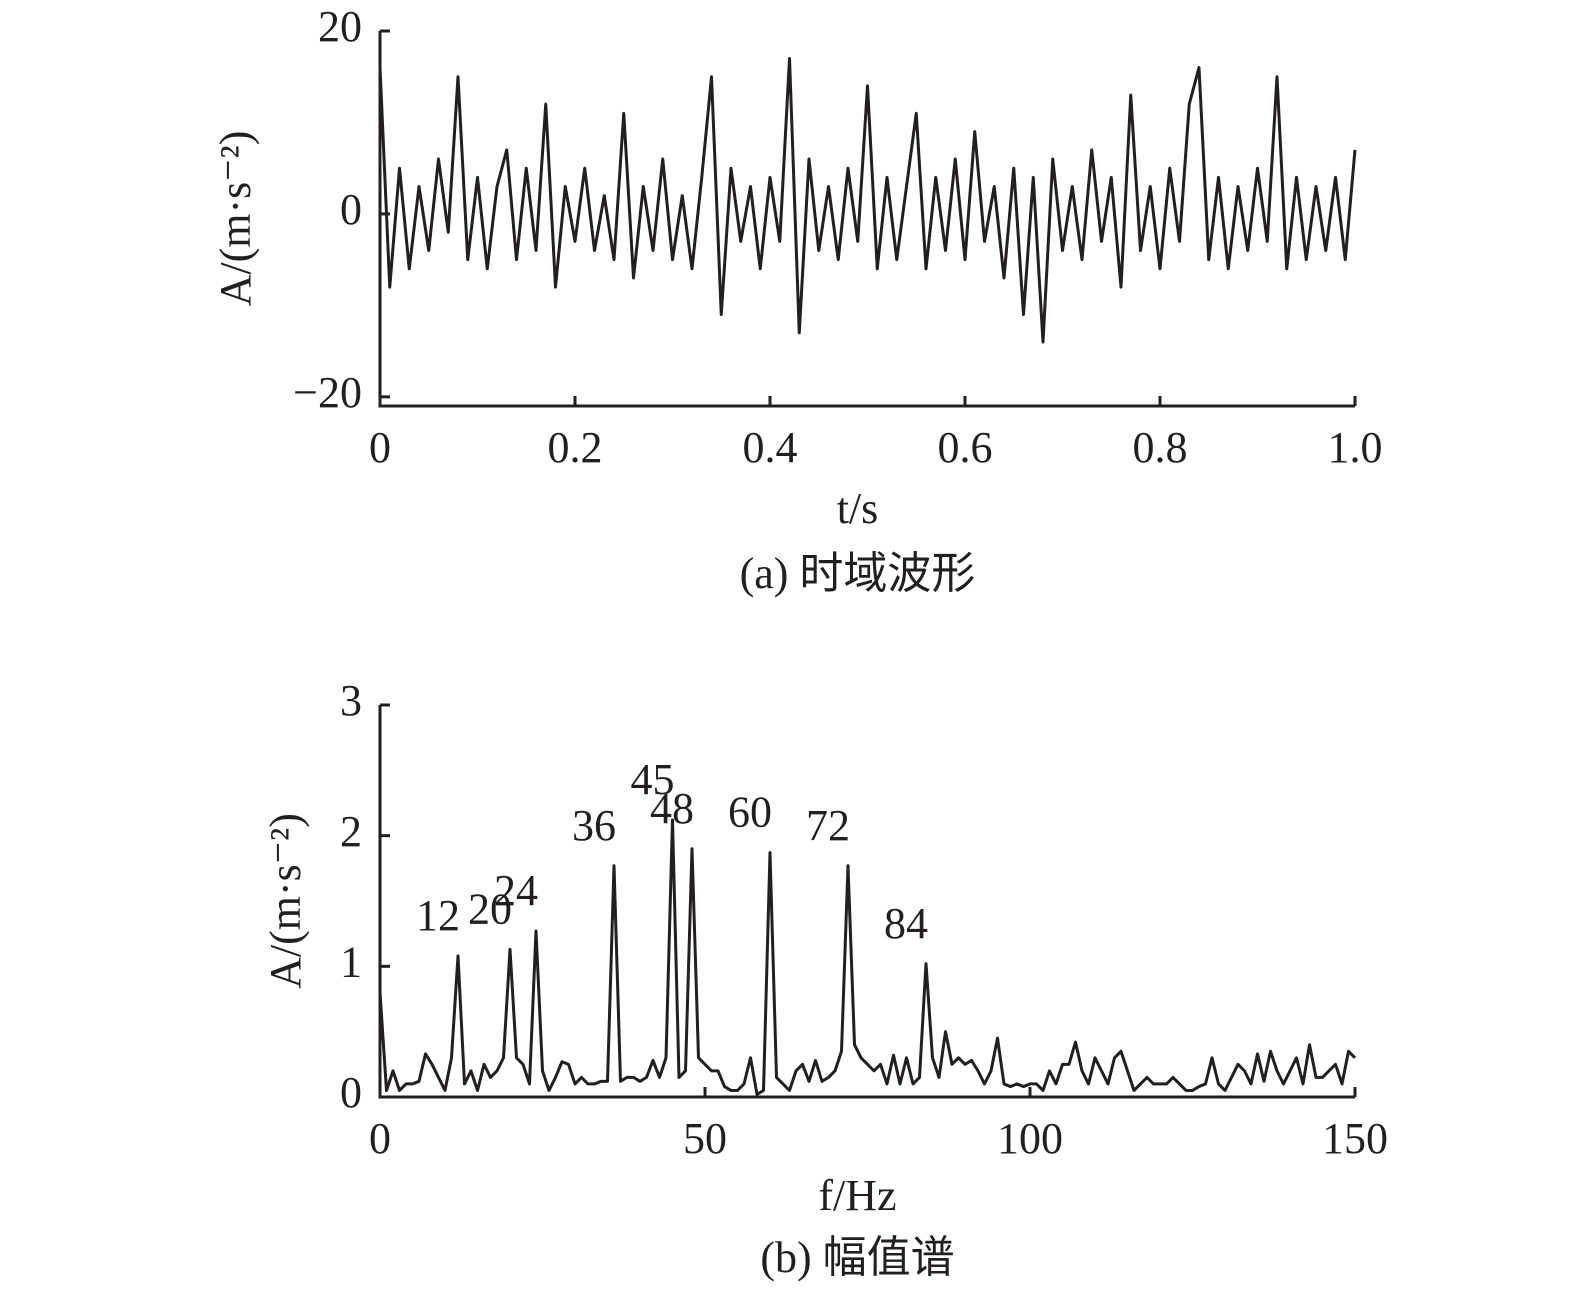 The width and height of the screenshot is (1575, 1305). I want to click on caption: (a) 时域波形, so click(858, 573).